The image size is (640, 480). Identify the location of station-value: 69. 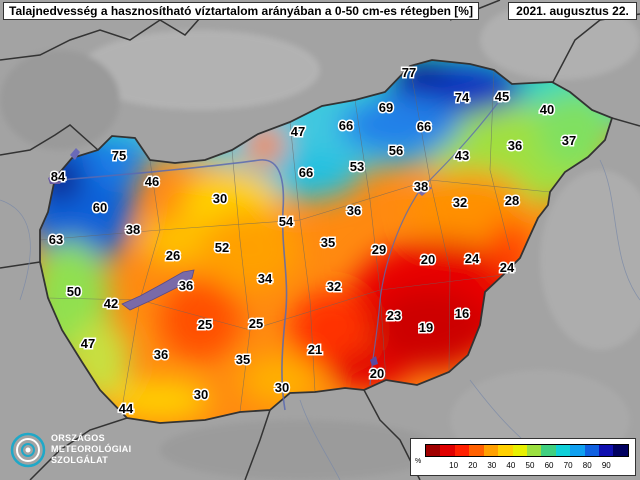
(386, 107).